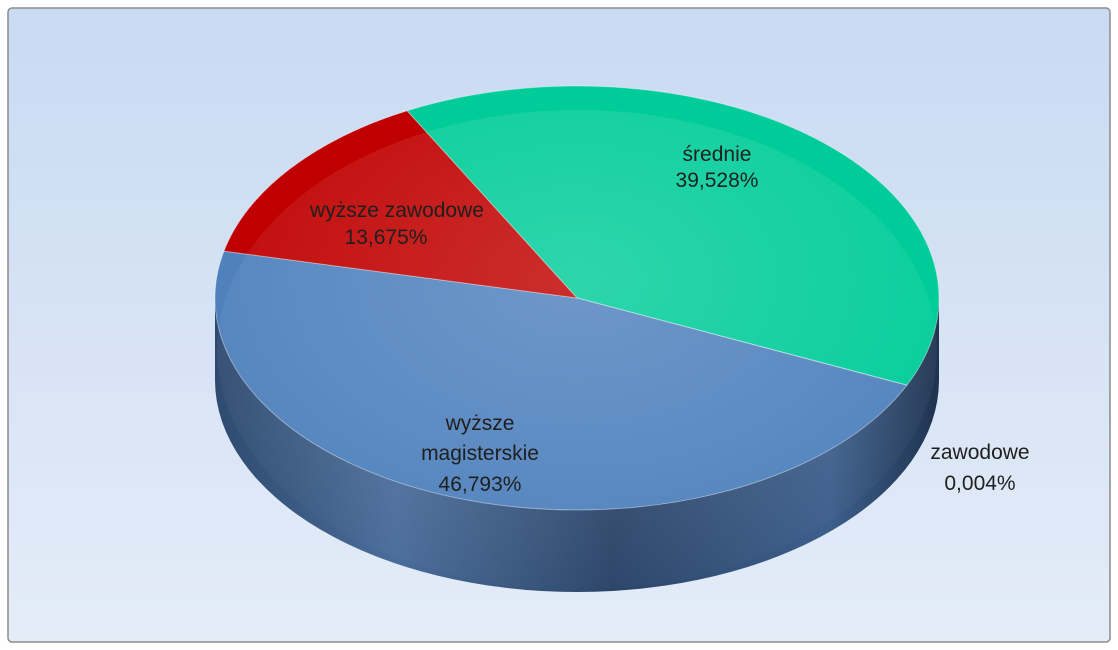 The width and height of the screenshot is (1118, 650). What do you see at coordinates (480, 484) in the screenshot?
I see `label-wyzsze-magisterskie-value: 46,793%` at bounding box center [480, 484].